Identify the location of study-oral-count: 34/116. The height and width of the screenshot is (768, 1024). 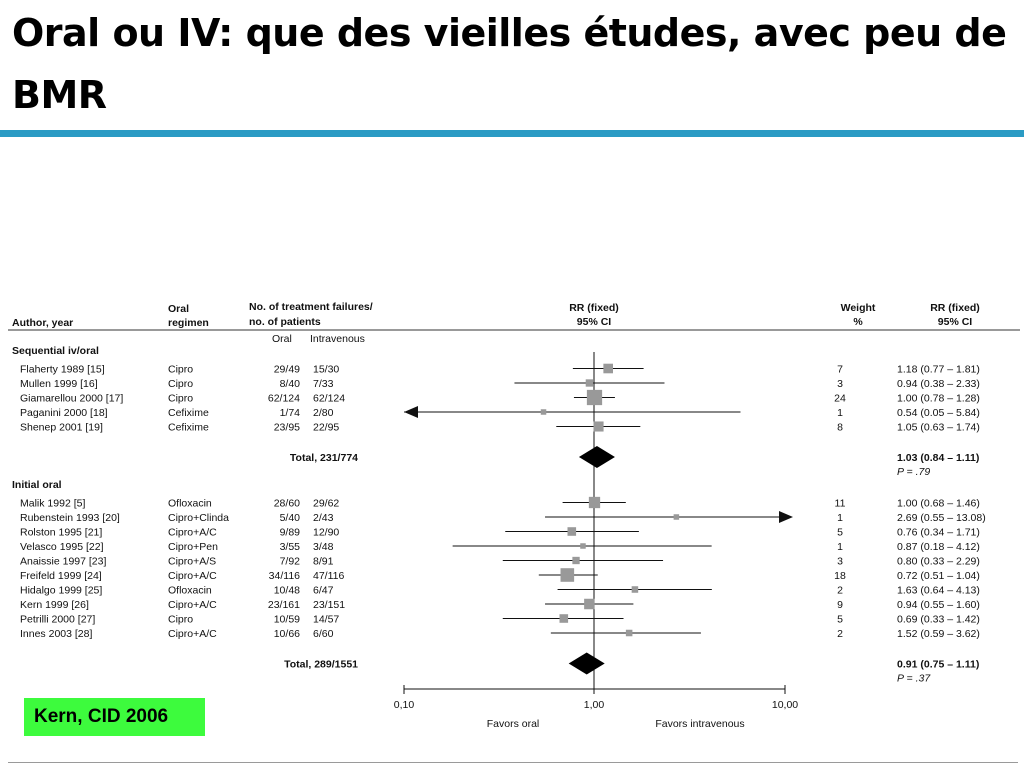
(284, 576).